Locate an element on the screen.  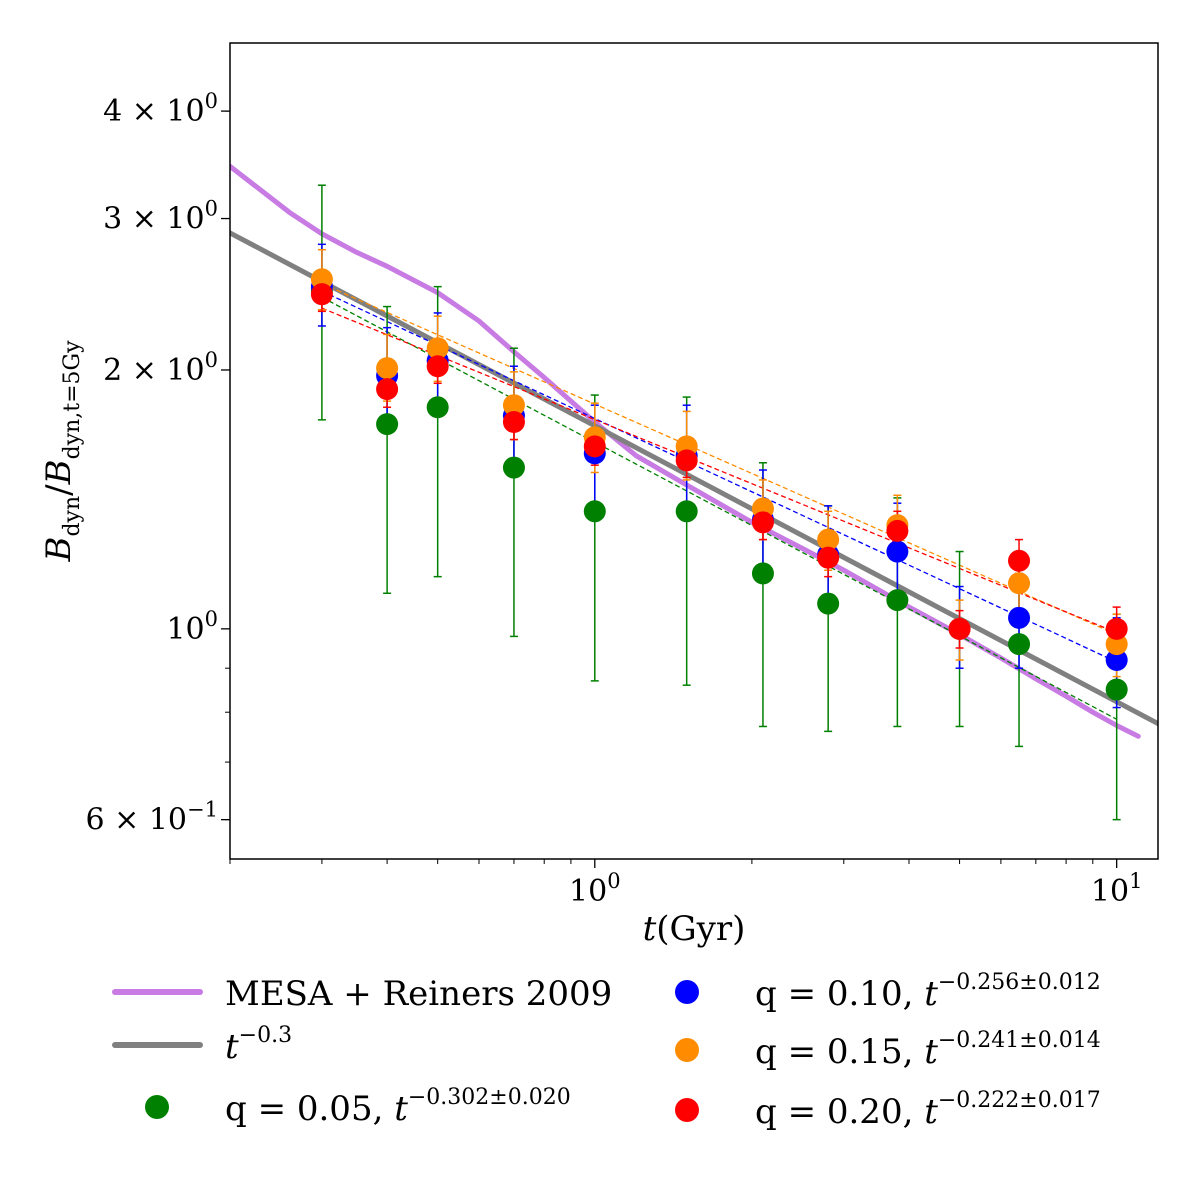
y-tick-label: 2 × 100 is located at coordinates (160, 368).